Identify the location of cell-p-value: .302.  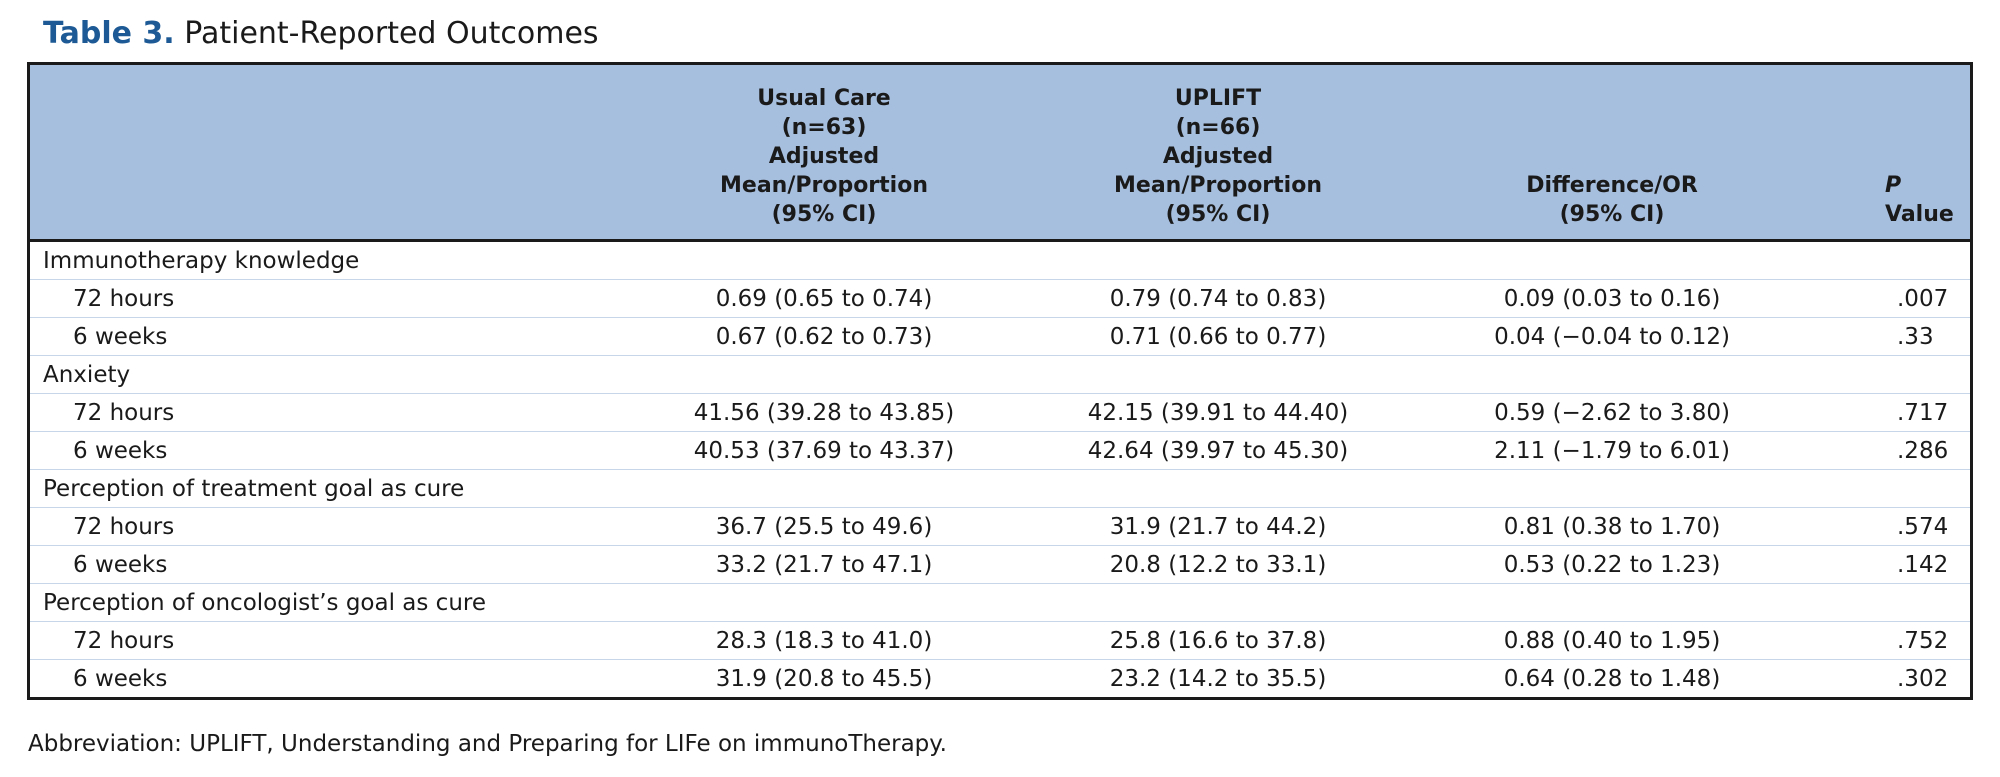
(1923, 678).